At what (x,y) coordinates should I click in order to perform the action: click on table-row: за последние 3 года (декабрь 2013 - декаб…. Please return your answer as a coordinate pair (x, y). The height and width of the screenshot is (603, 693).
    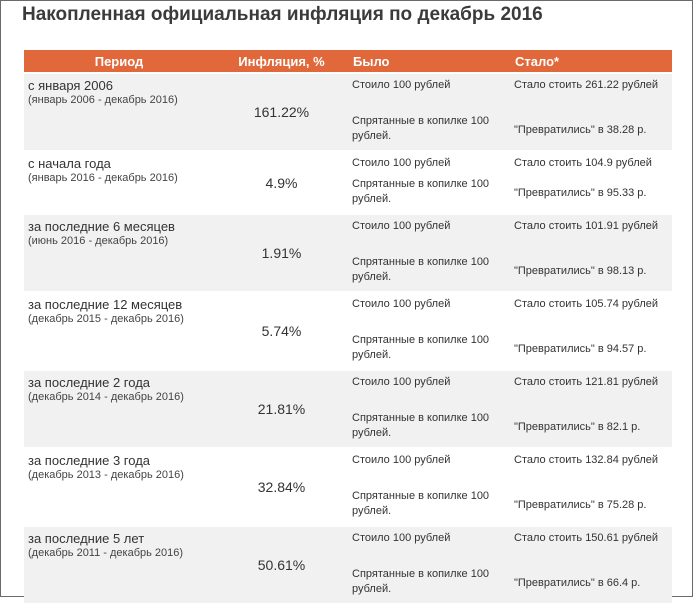
    Looking at the image, I should click on (348, 486).